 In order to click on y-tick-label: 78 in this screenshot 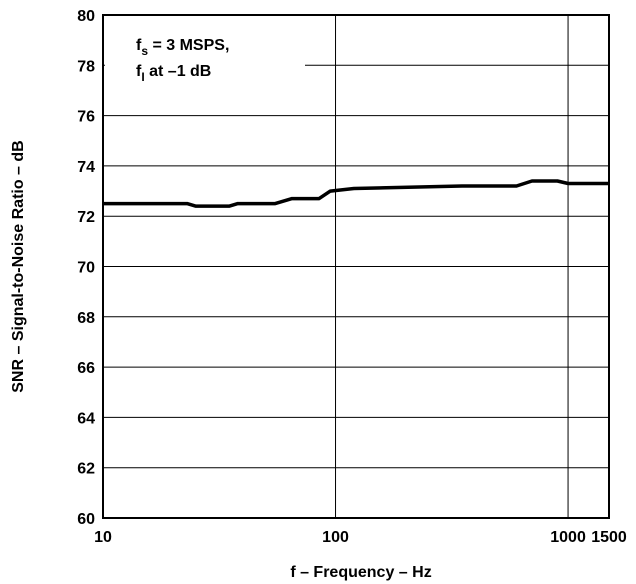, I will do `click(86, 66)`.